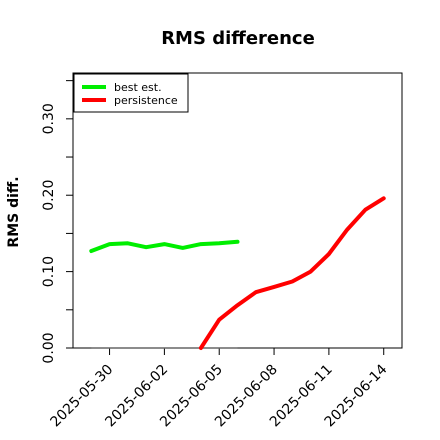 The height and width of the screenshot is (440, 440). Describe the element at coordinates (49, 118) in the screenshot. I see `y-tick-label: 0.30` at that location.